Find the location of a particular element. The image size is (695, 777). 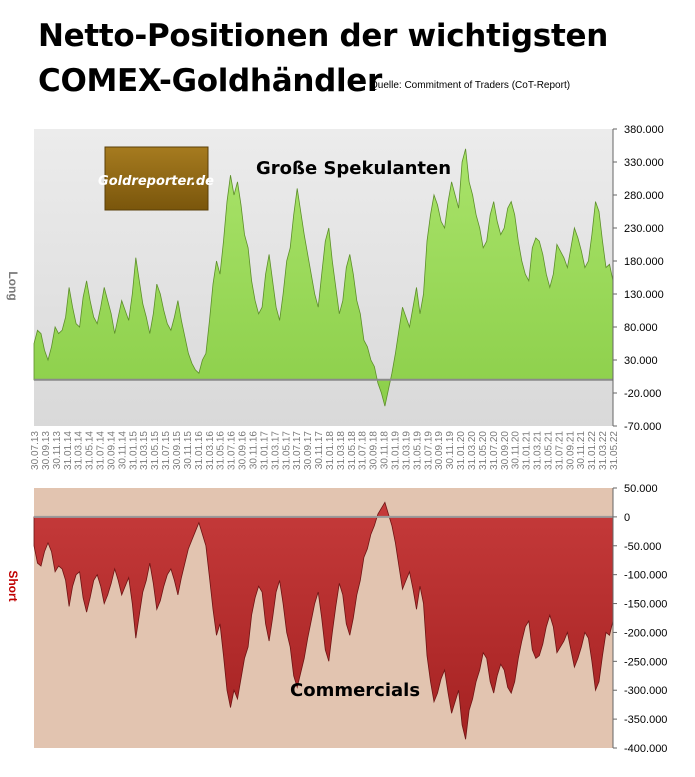

x-tick-label: 31.03.22 is located at coordinates (603, 450).